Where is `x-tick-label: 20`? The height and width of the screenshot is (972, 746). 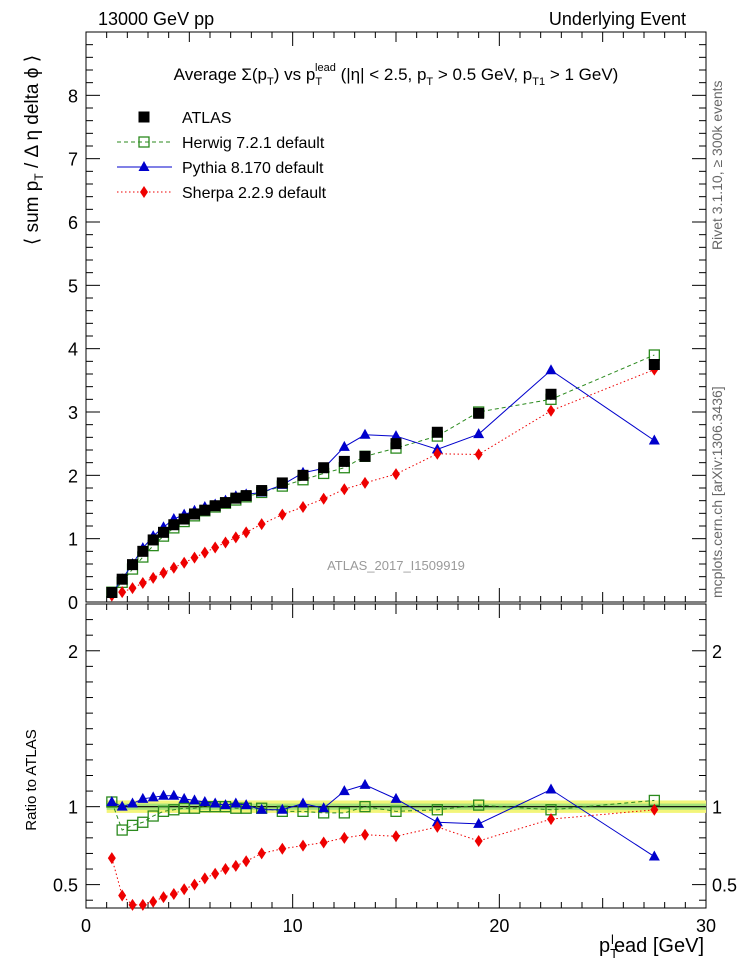 x-tick-label: 20 is located at coordinates (499, 926).